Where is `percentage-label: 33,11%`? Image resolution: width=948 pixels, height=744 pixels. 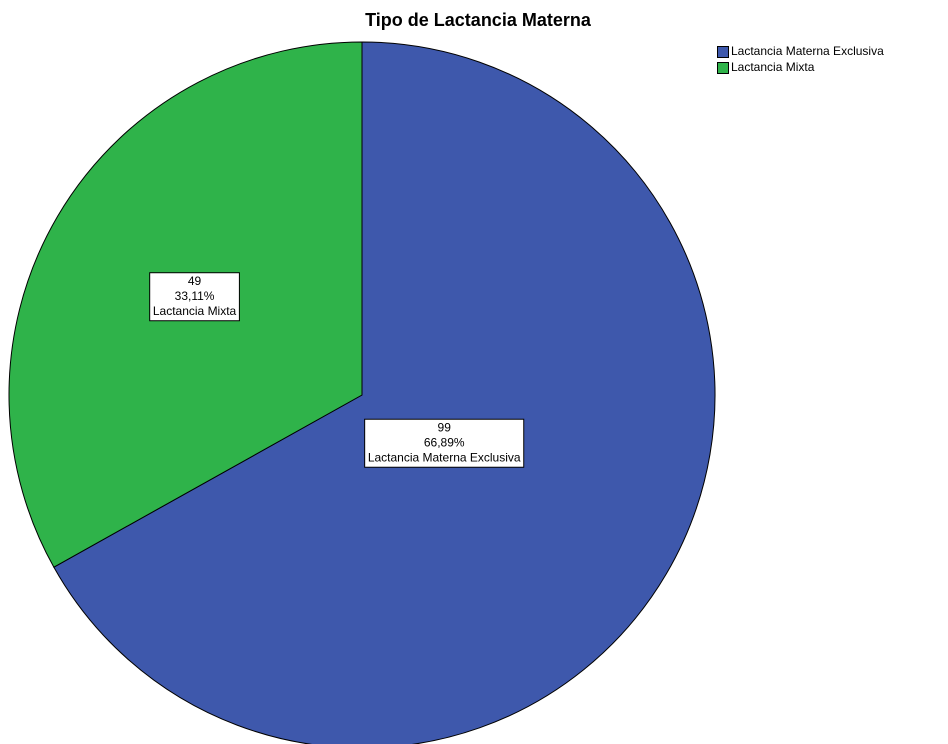 percentage-label: 33,11% is located at coordinates (195, 296).